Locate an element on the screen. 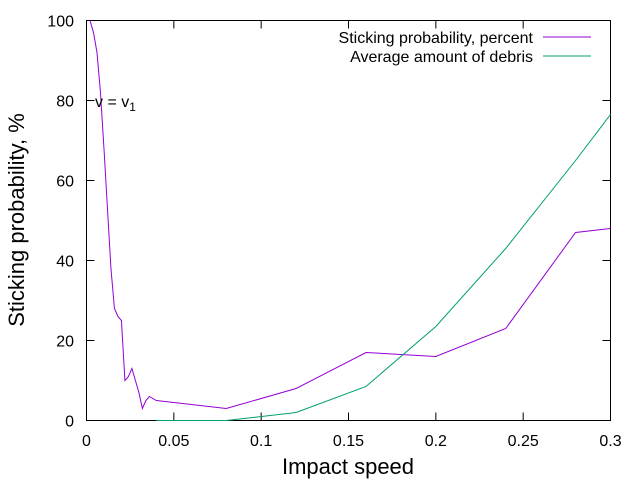  y-tick-label-0: 0 is located at coordinates (69, 422).